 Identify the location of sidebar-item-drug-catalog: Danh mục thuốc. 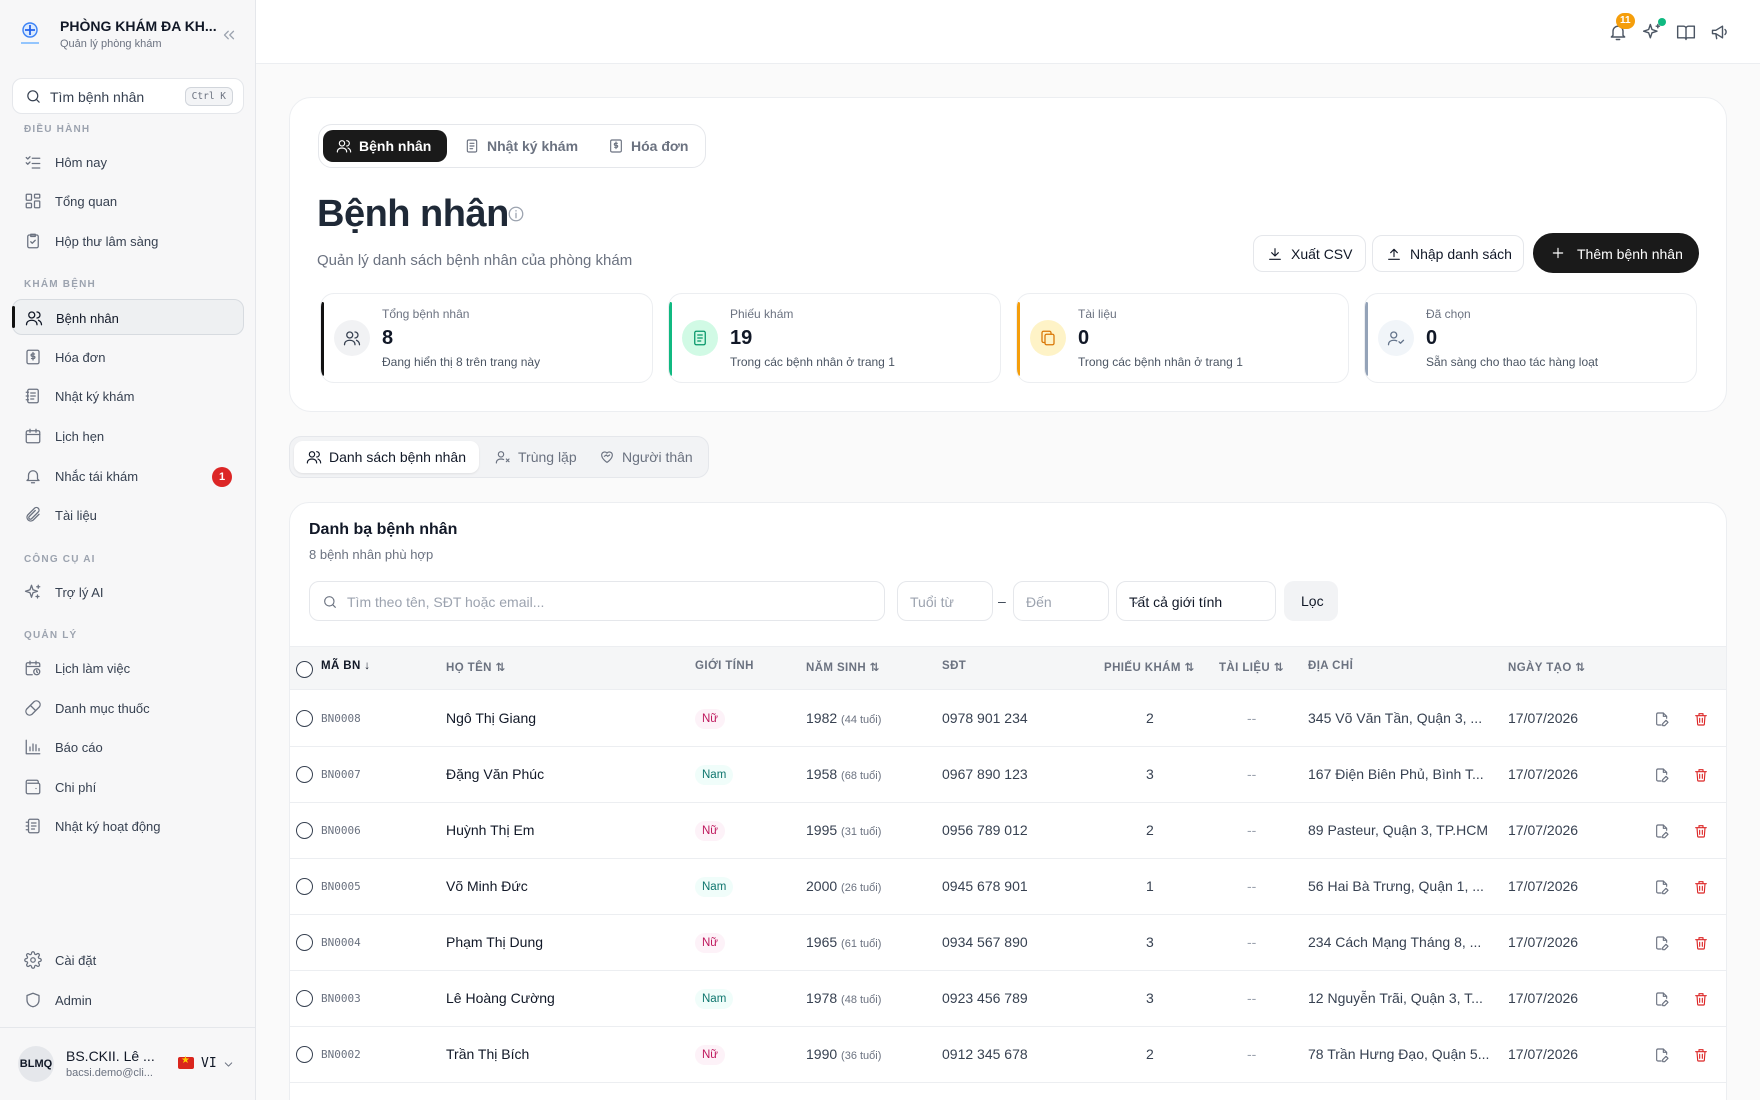
(128, 708).